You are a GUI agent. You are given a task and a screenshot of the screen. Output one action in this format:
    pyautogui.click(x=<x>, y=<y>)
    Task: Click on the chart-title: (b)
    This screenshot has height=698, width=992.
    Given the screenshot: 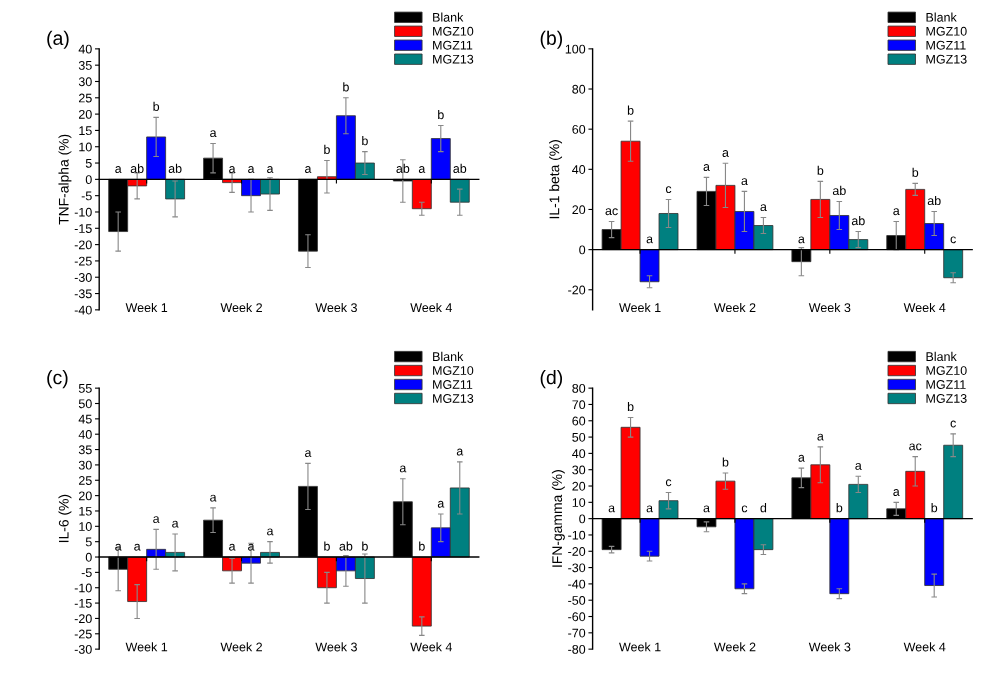 What is the action you would take?
    pyautogui.click(x=551, y=39)
    